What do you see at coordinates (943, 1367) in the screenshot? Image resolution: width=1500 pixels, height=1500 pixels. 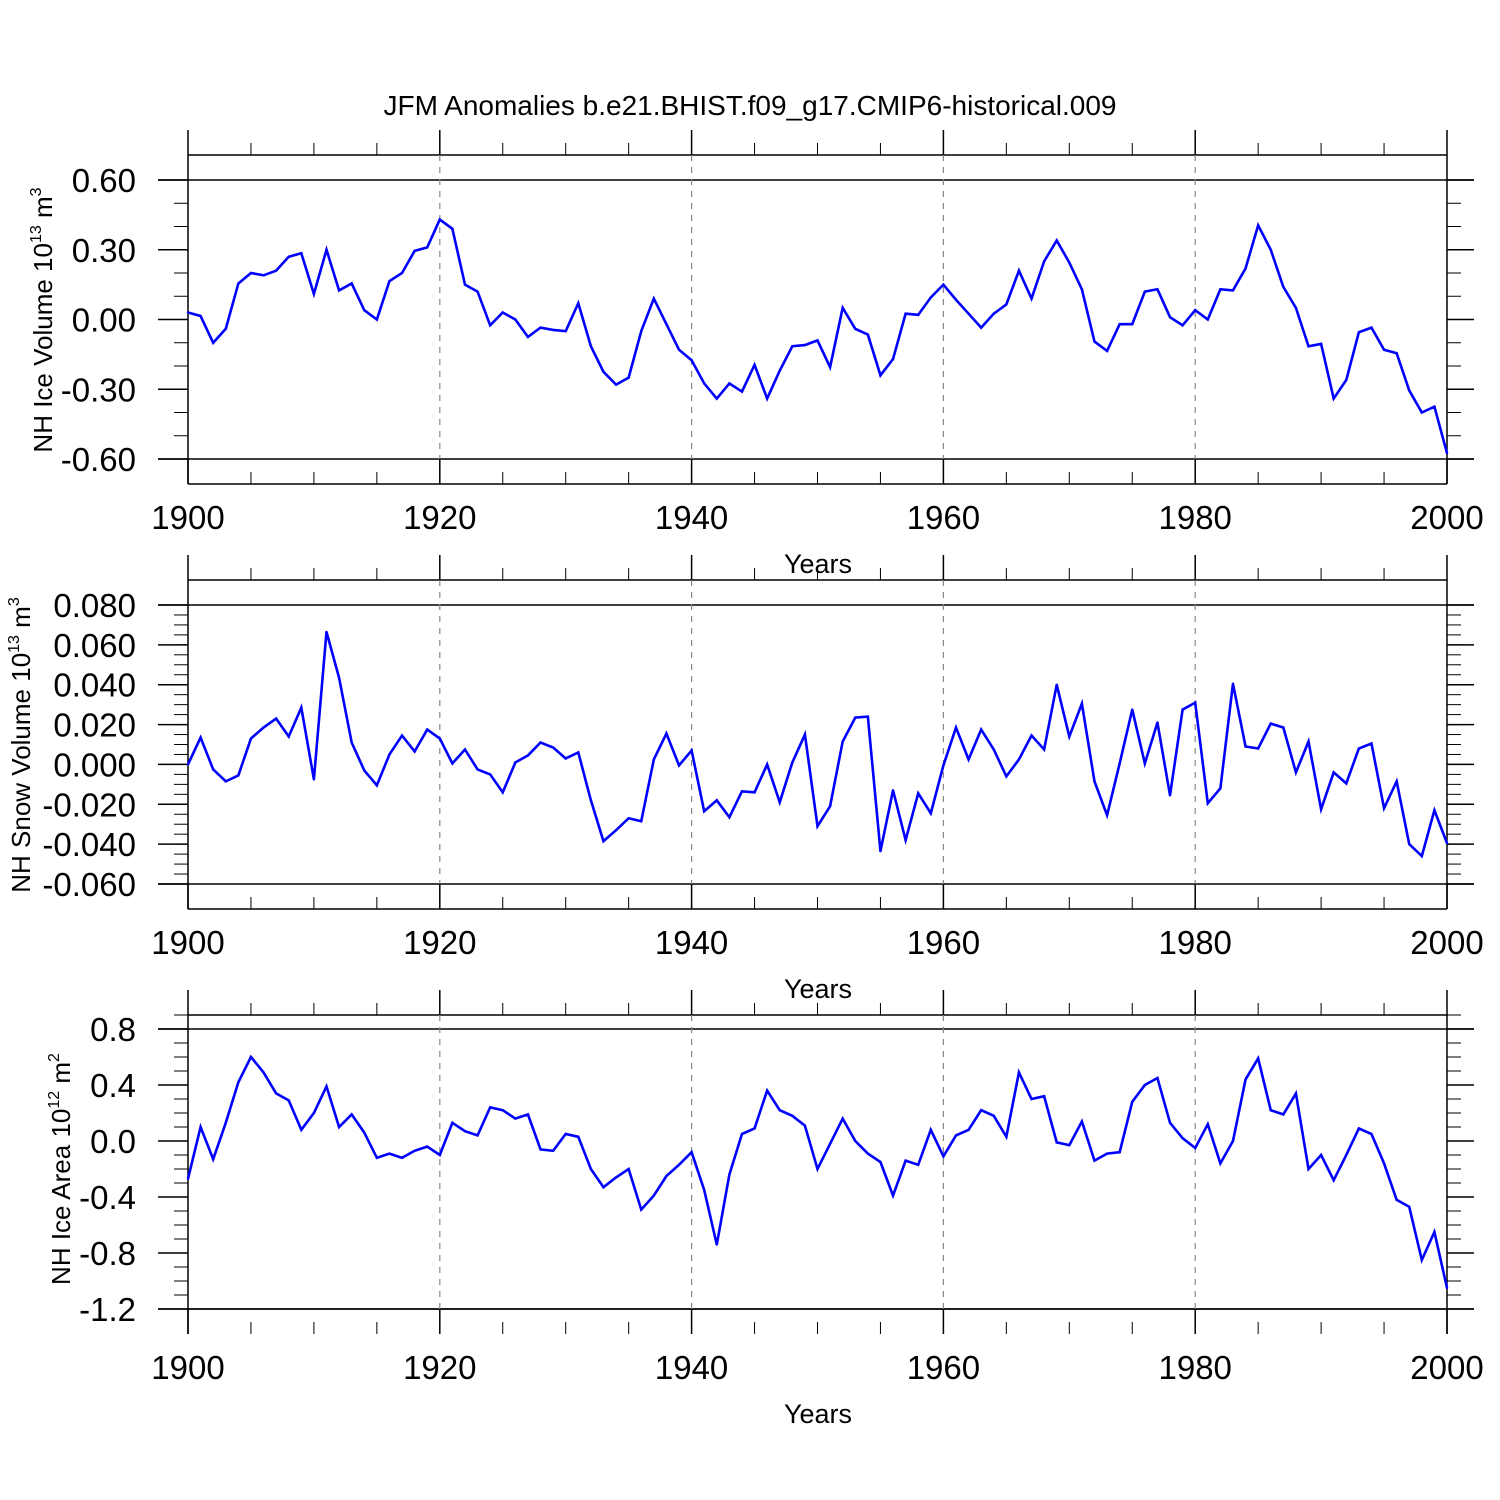 I see `x-tick-label: 1960` at bounding box center [943, 1367].